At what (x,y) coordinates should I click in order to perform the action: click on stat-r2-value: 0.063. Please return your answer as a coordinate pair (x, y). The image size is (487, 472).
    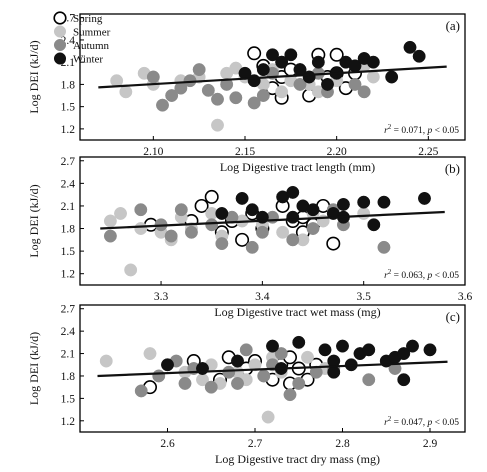
    Looking at the image, I should click on (412, 276).